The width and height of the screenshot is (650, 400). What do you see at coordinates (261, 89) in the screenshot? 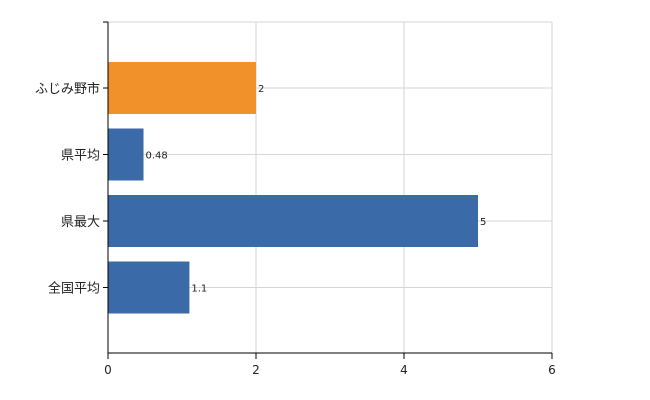
I see `data-label-0: 2` at bounding box center [261, 89].